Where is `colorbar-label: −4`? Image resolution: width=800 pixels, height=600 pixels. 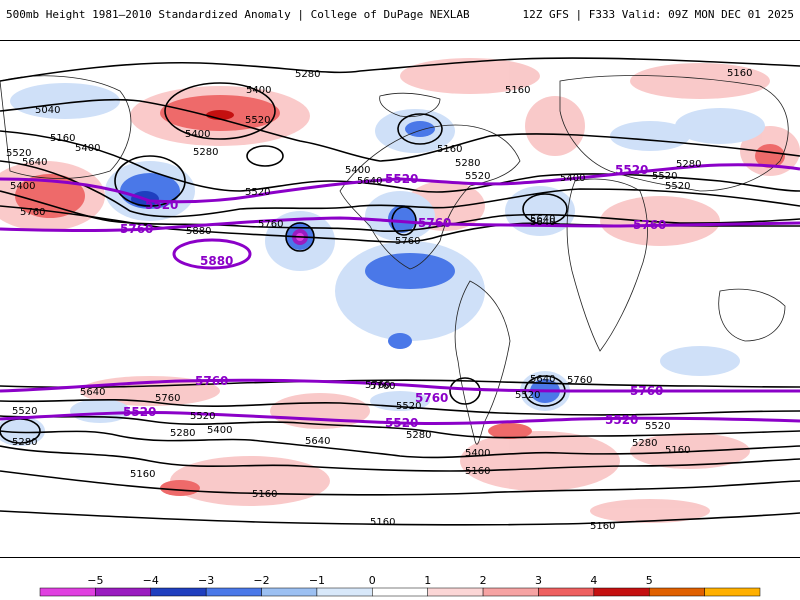
colorbar-label: −4 is located at coordinates (150, 580).